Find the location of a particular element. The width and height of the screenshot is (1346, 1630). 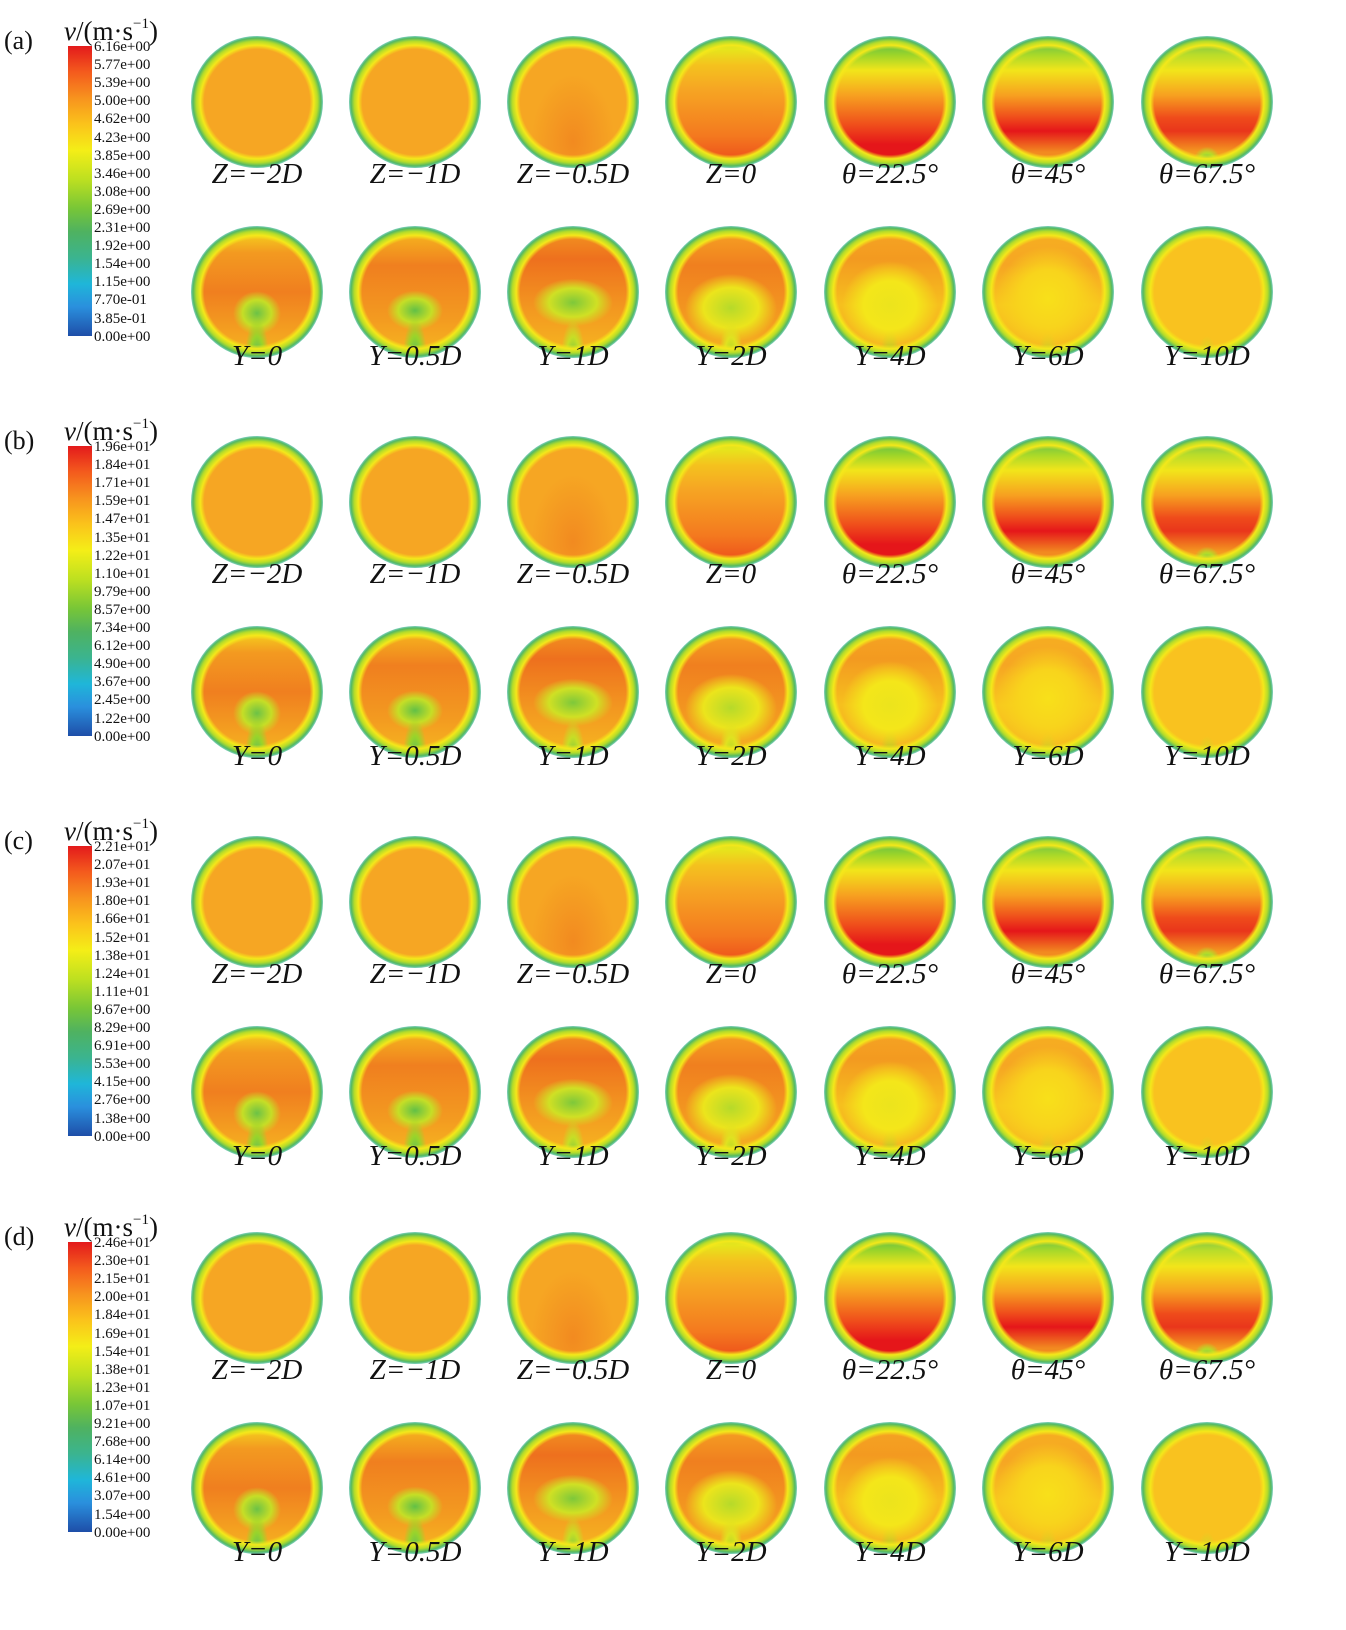

colorbar-tick-label: 2.15e+01 is located at coordinates (122, 1279).